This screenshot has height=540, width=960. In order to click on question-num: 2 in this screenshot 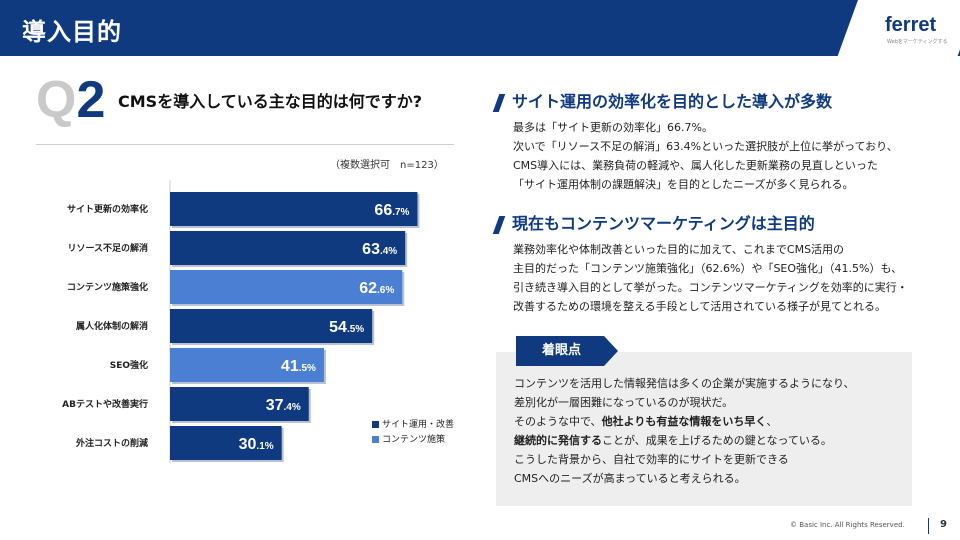, I will do `click(91, 100)`.